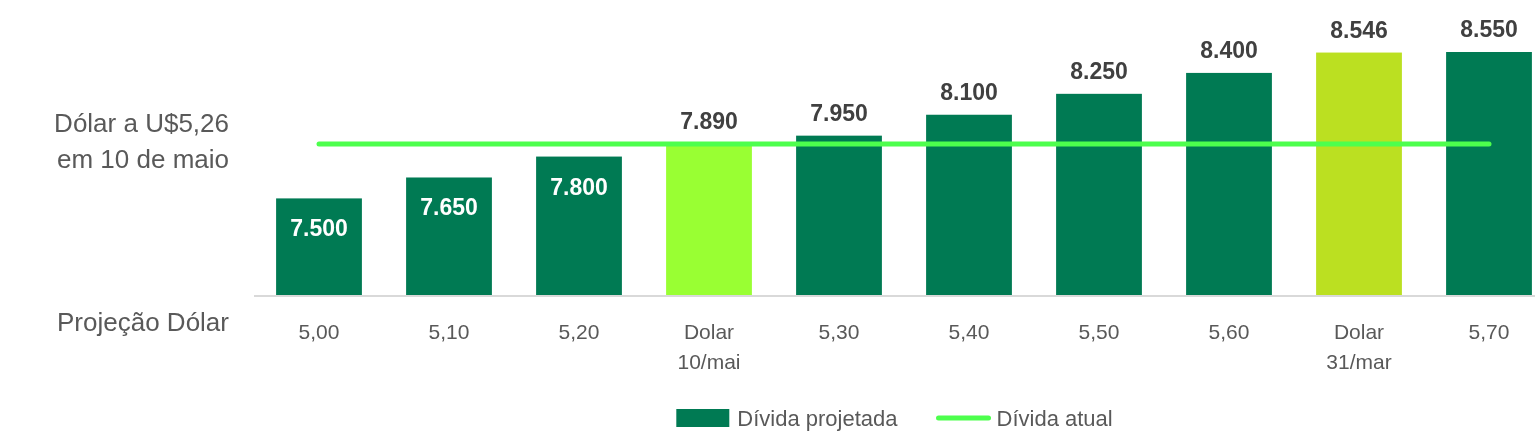 This screenshot has width=1535, height=434. Describe the element at coordinates (579, 186) in the screenshot. I see `data-label: 7.800` at that location.